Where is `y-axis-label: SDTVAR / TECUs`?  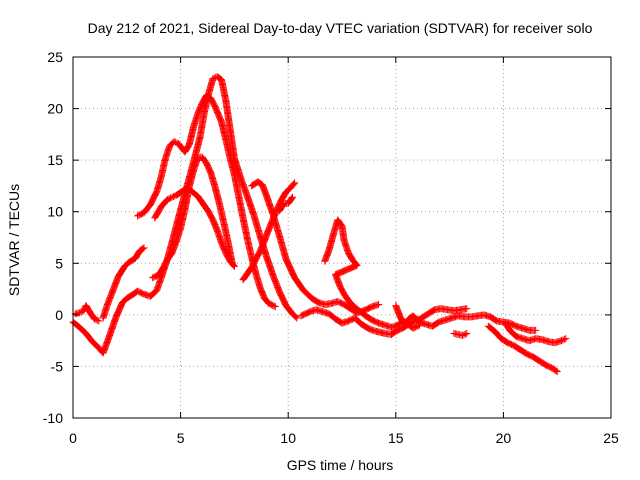 y-axis-label: SDTVAR / TECUs is located at coordinates (14, 240).